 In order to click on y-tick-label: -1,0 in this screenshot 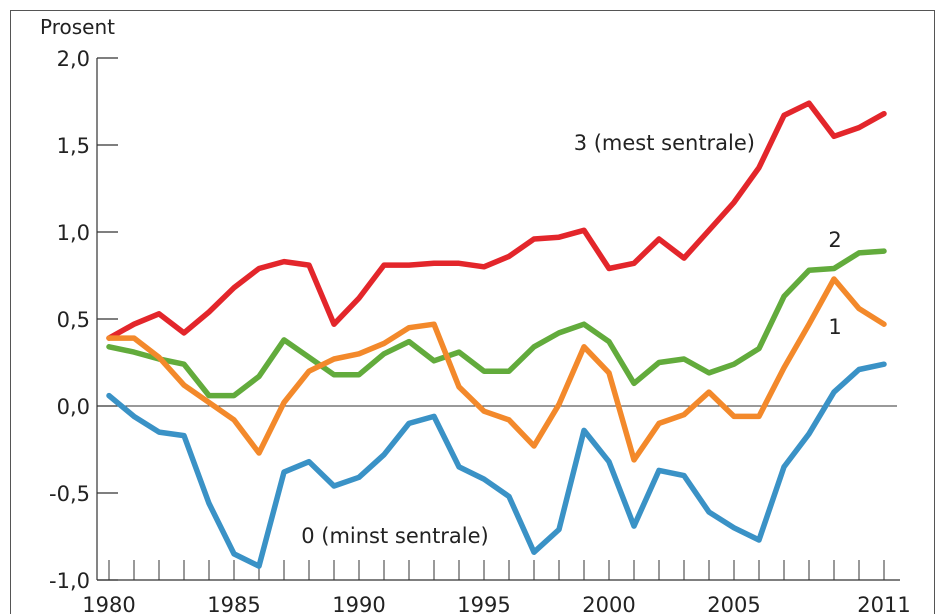, I will do `click(69, 581)`.